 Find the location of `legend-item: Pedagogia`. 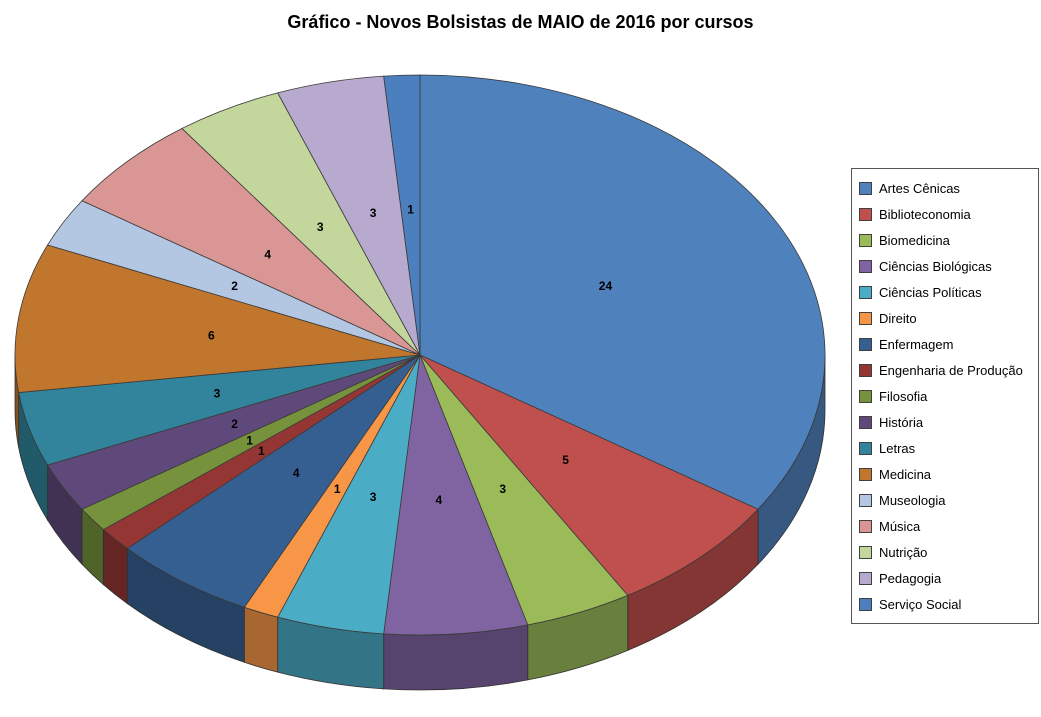

legend-item: Pedagogia is located at coordinates (945, 578).